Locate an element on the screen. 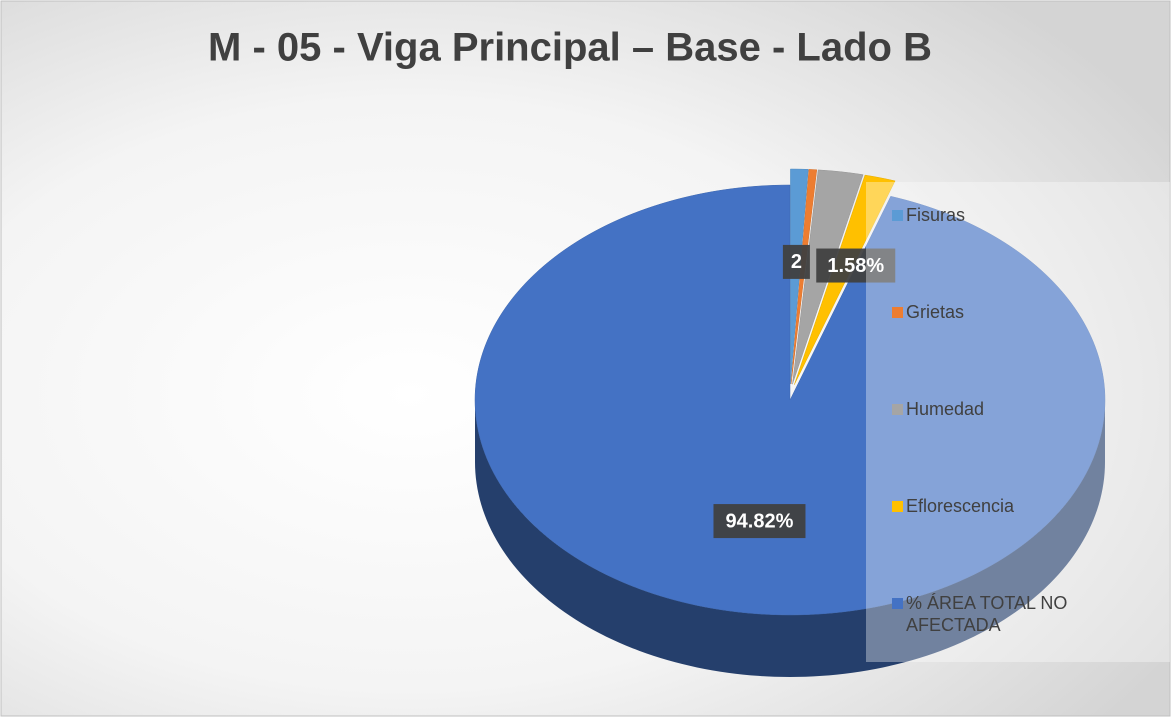  legend-label: Fisuras is located at coordinates (936, 215).